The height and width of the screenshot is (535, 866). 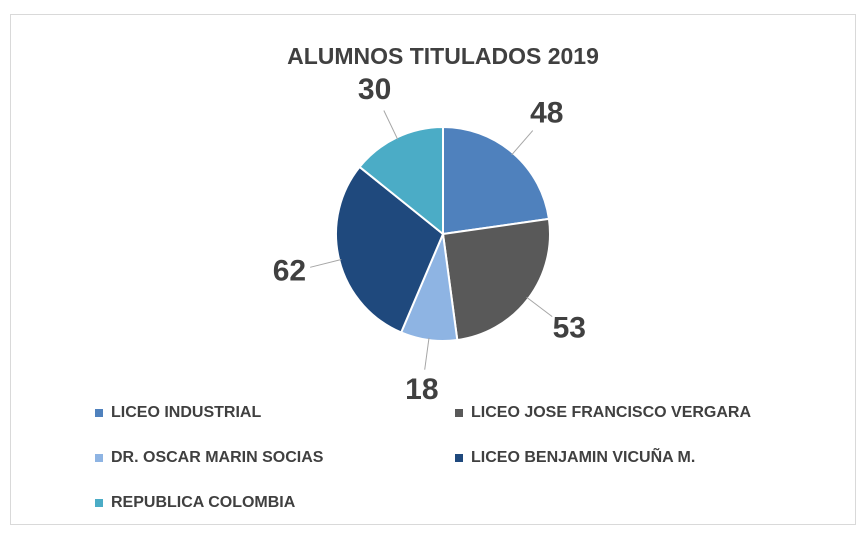 I want to click on data-label: 48, so click(x=546, y=112).